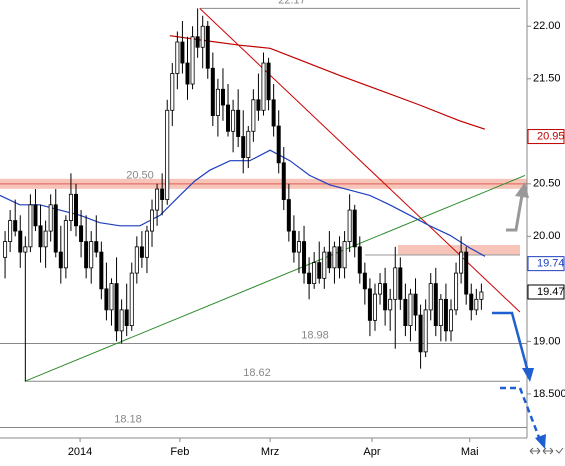  Describe the element at coordinates (128, 419) in the screenshot. I see `level-label: 18.18` at that location.